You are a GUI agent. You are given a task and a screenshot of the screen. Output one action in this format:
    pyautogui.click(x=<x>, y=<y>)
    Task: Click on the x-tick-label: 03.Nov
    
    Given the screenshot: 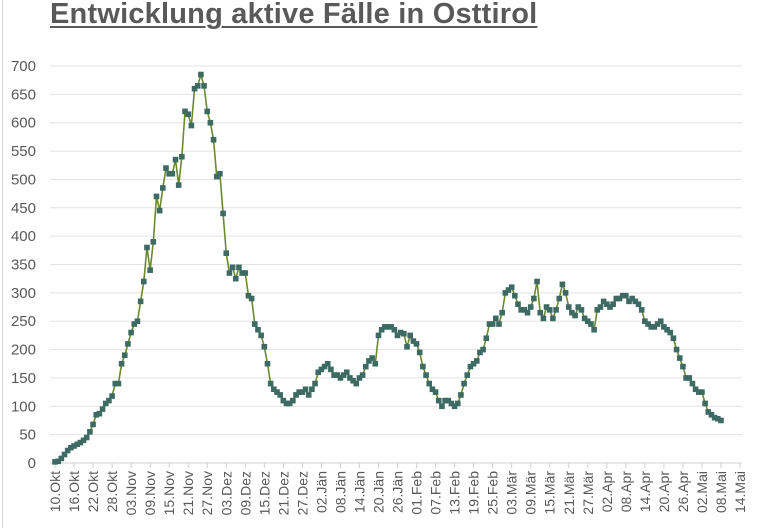 What is the action you would take?
    pyautogui.click(x=131, y=493)
    